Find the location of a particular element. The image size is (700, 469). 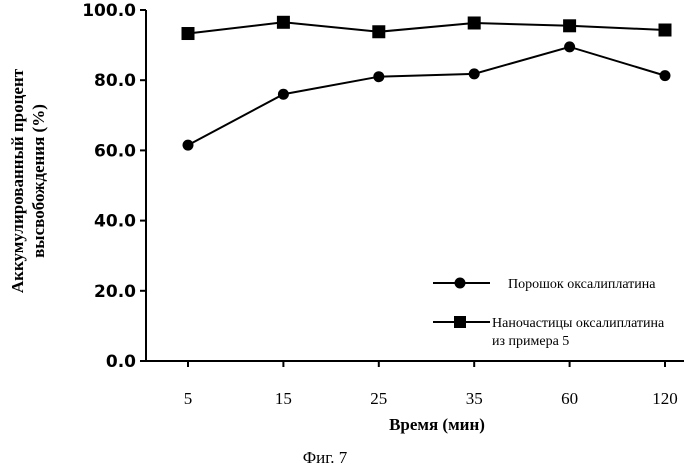

legend-marker-circle is located at coordinates (460, 283).